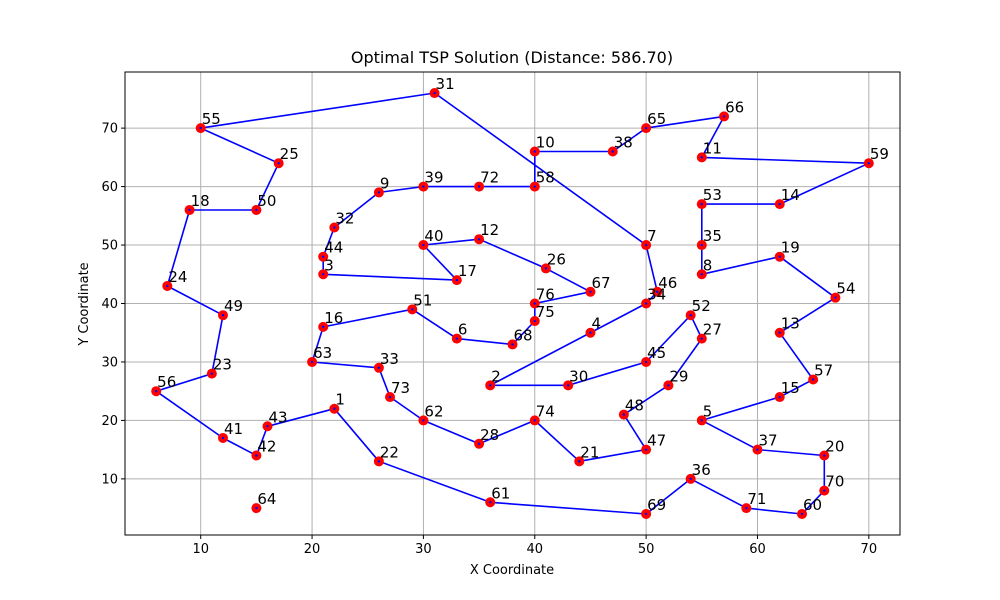  Describe the element at coordinates (433, 236) in the screenshot. I see `city-label-40: 40` at that location.